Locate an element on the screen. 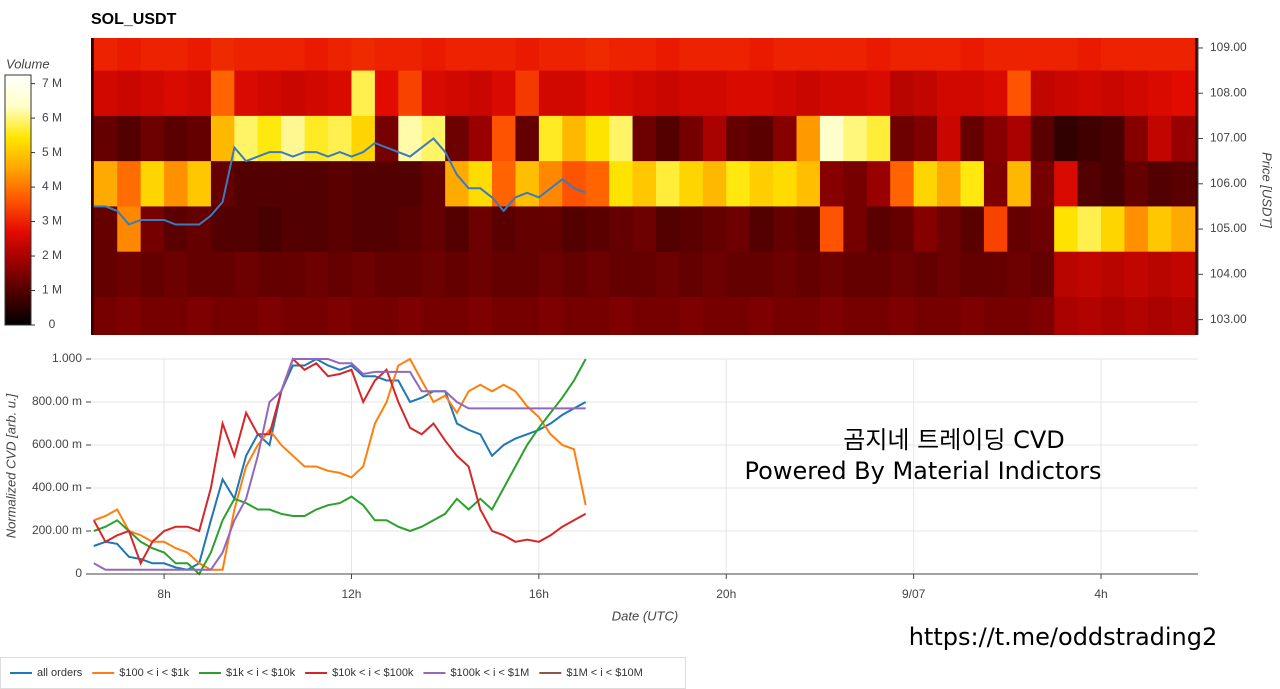 The image size is (1280, 689). x-axis-label: Date (UTC) is located at coordinates (645, 615).